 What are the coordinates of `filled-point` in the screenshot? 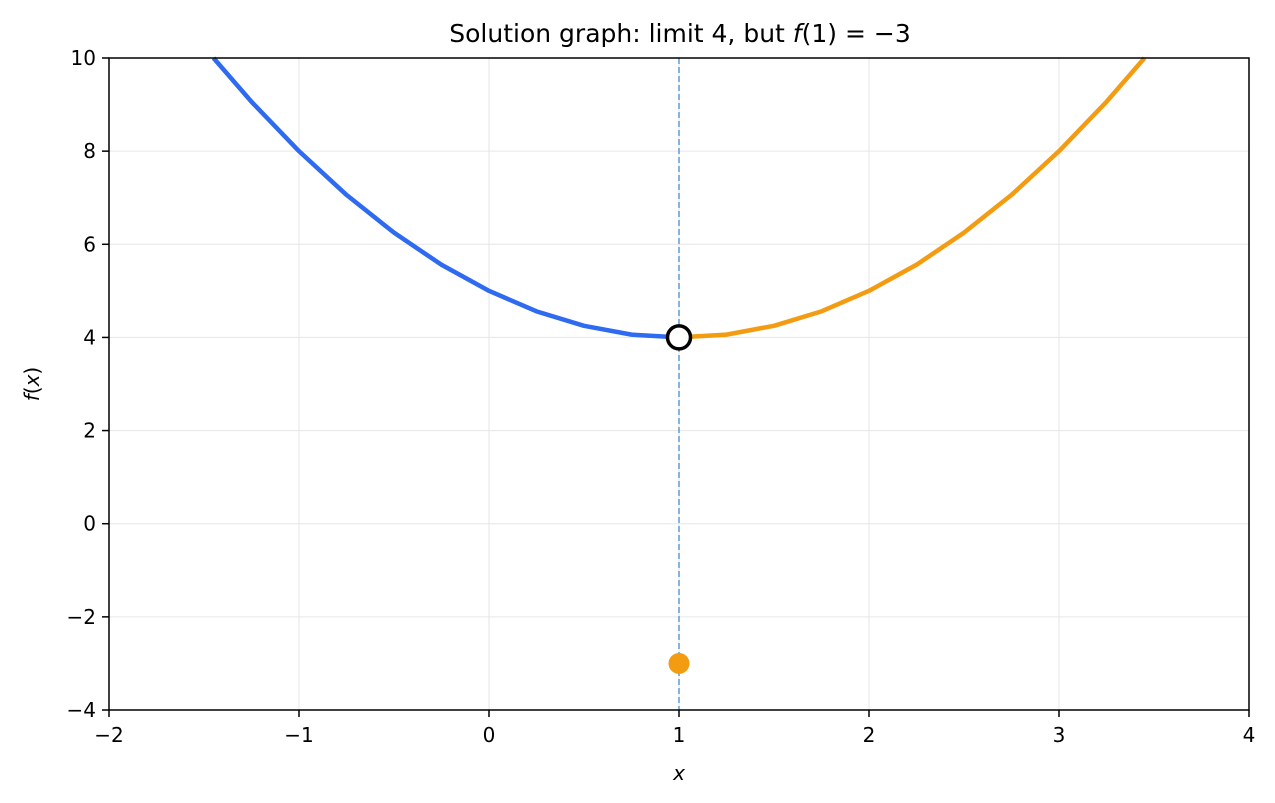 It's located at (679, 663).